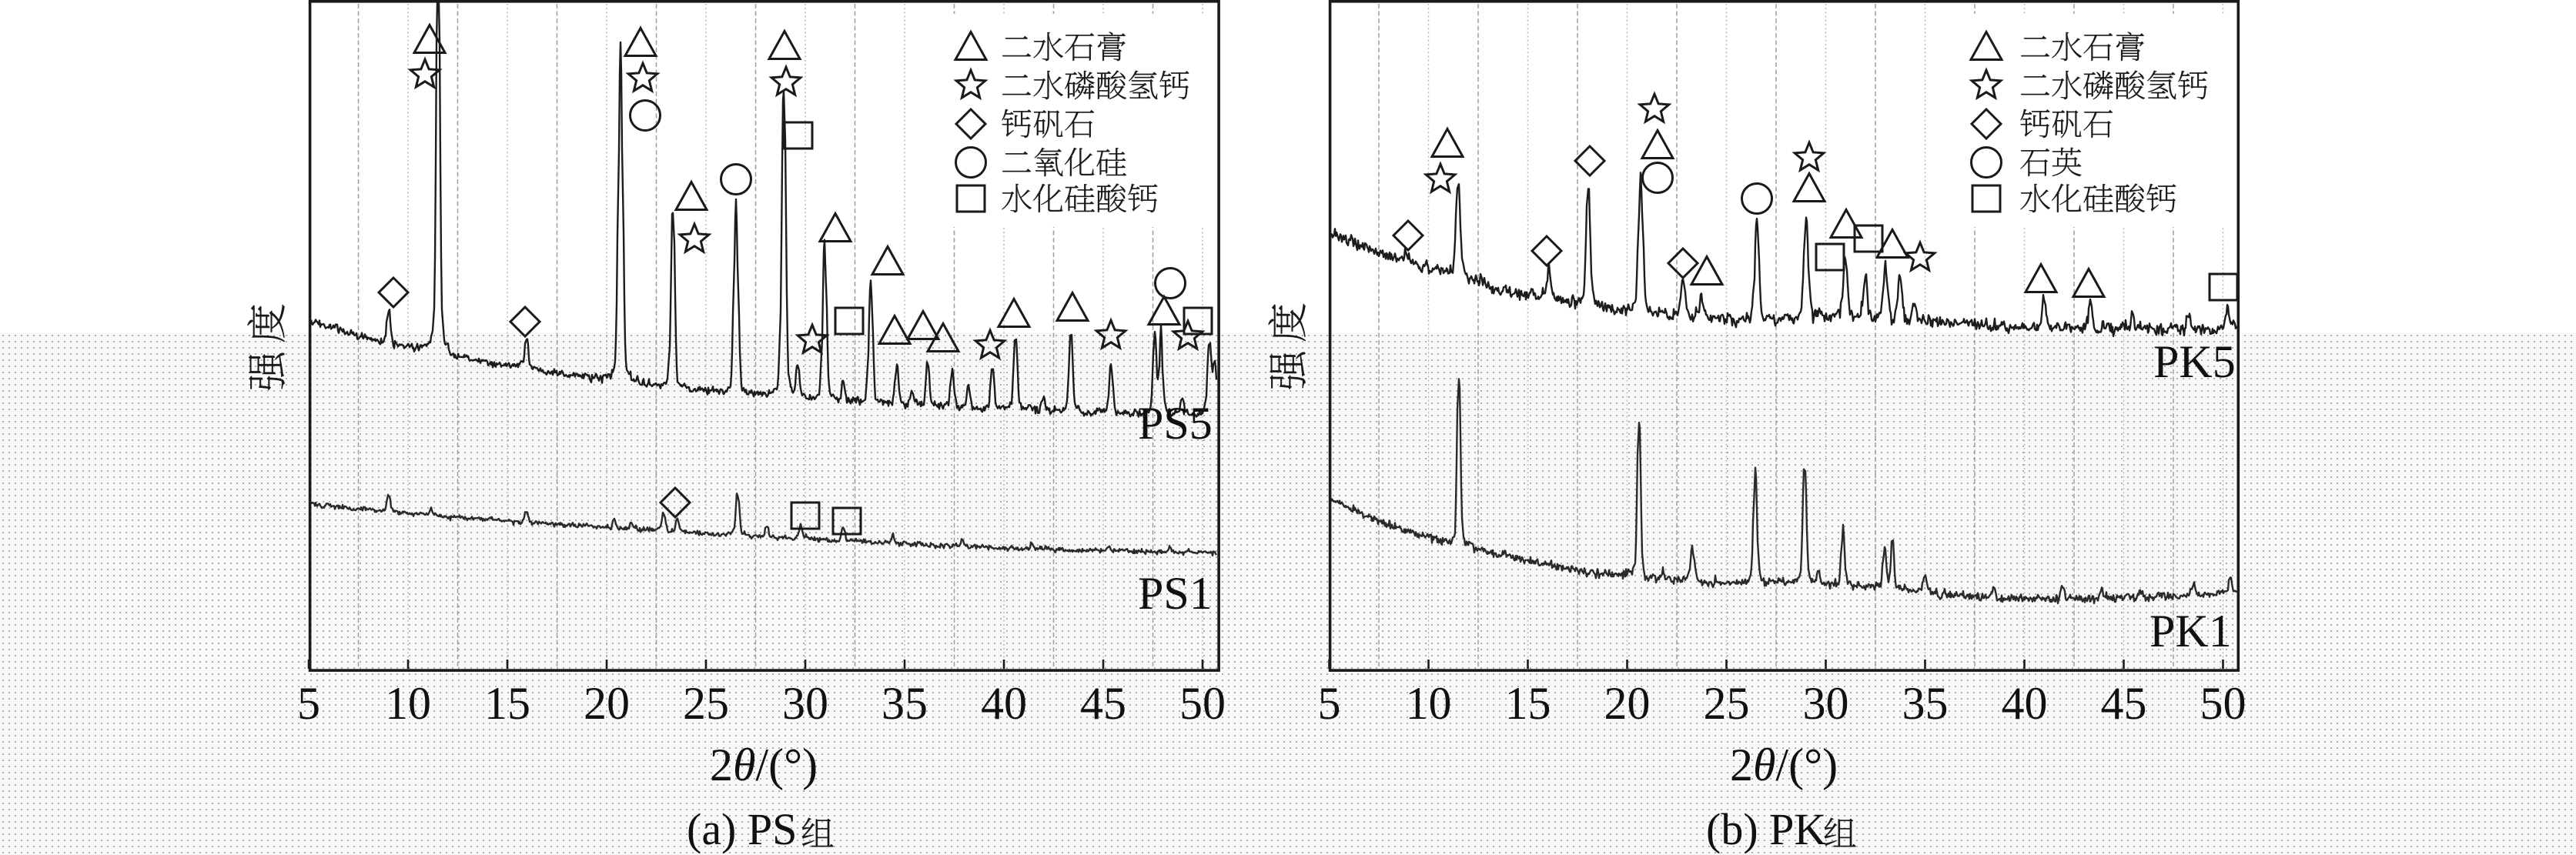  I want to click on svg-text: PS5, so click(1175, 423).